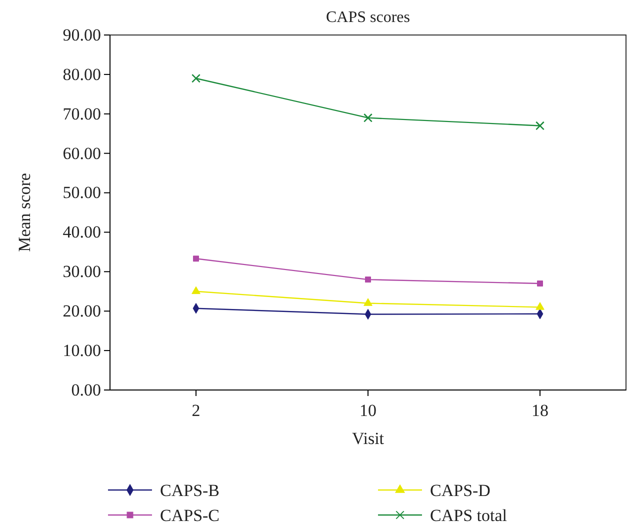  Describe the element at coordinates (81, 311) in the screenshot. I see `y-tick-label: 20.00` at that location.